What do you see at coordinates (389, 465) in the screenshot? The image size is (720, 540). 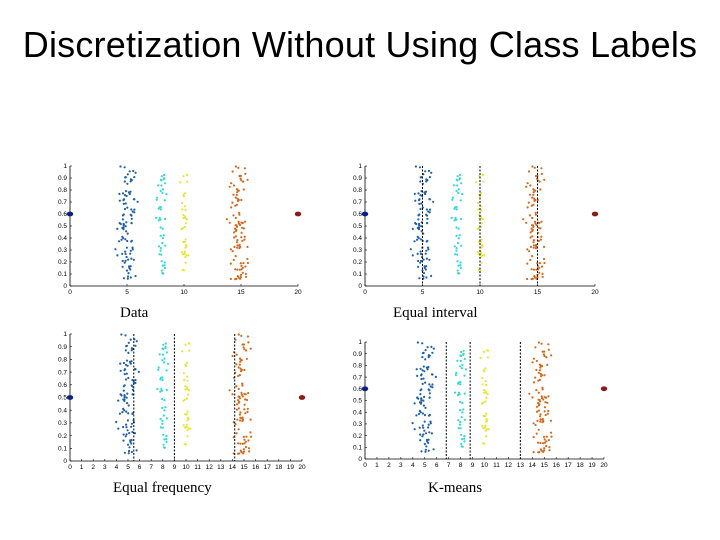 I see `x-tick-label: 2` at bounding box center [389, 465].